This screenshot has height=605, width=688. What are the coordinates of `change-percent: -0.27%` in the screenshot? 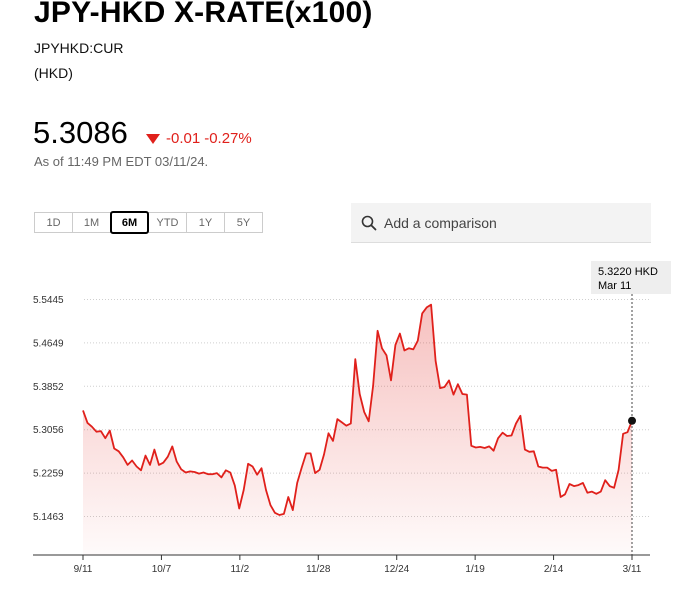 It's located at (228, 138).